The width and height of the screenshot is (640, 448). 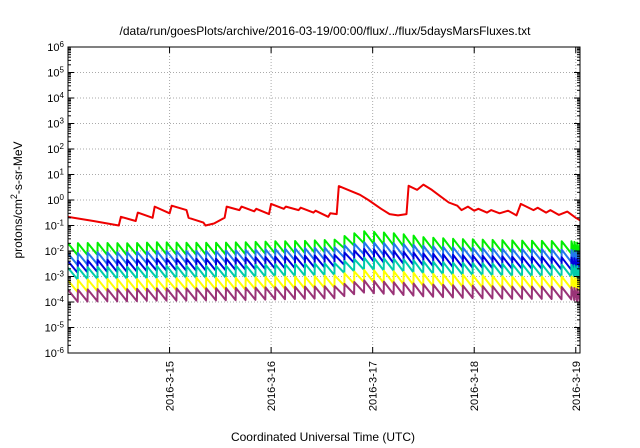 I want to click on x-tick-label: 2016-3-17, so click(x=374, y=386).